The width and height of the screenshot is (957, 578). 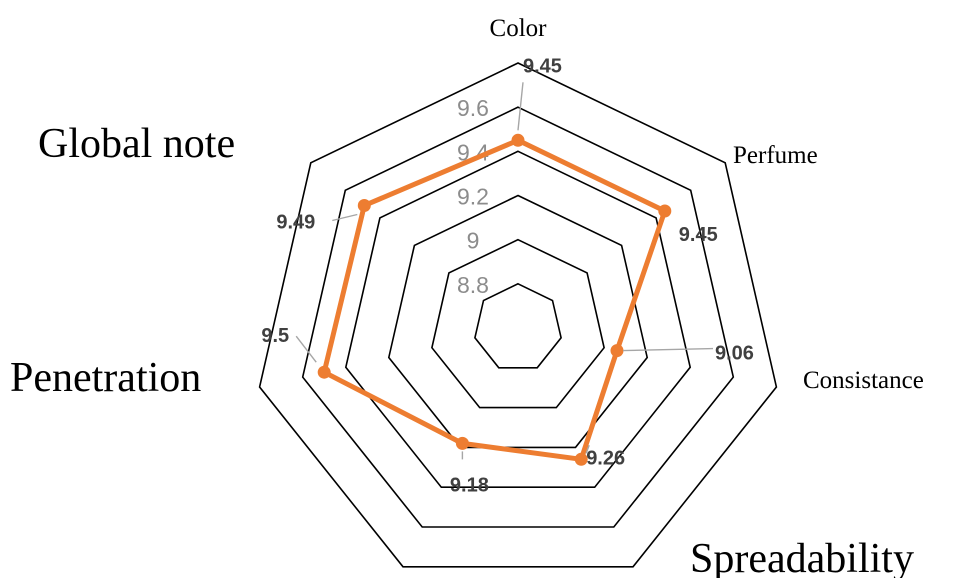 What do you see at coordinates (469, 485) in the screenshot?
I see `data-label: 9.18` at bounding box center [469, 485].